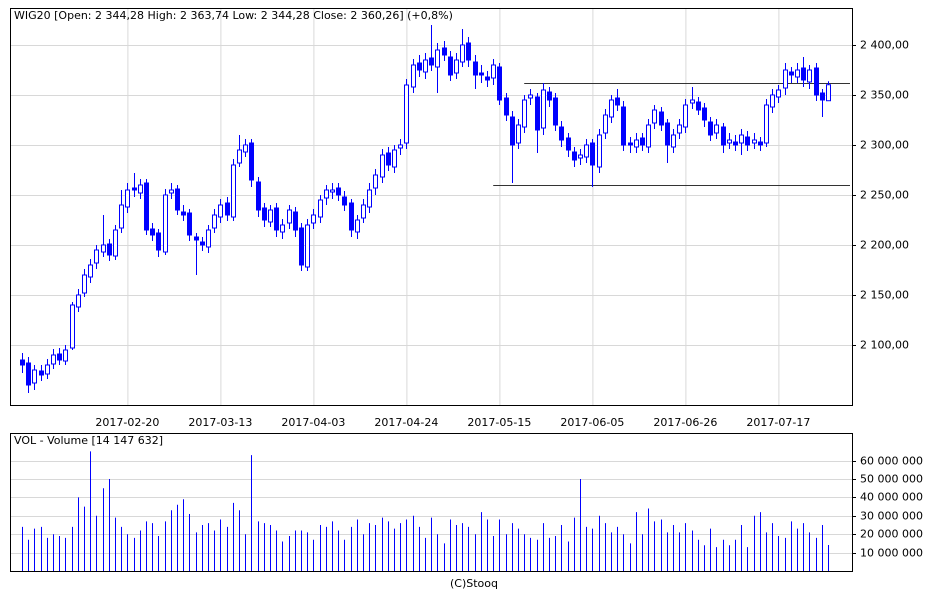 This screenshot has height=593, width=948. Describe the element at coordinates (884, 195) in the screenshot. I see `y-tick-label: 2 250,00` at that location.